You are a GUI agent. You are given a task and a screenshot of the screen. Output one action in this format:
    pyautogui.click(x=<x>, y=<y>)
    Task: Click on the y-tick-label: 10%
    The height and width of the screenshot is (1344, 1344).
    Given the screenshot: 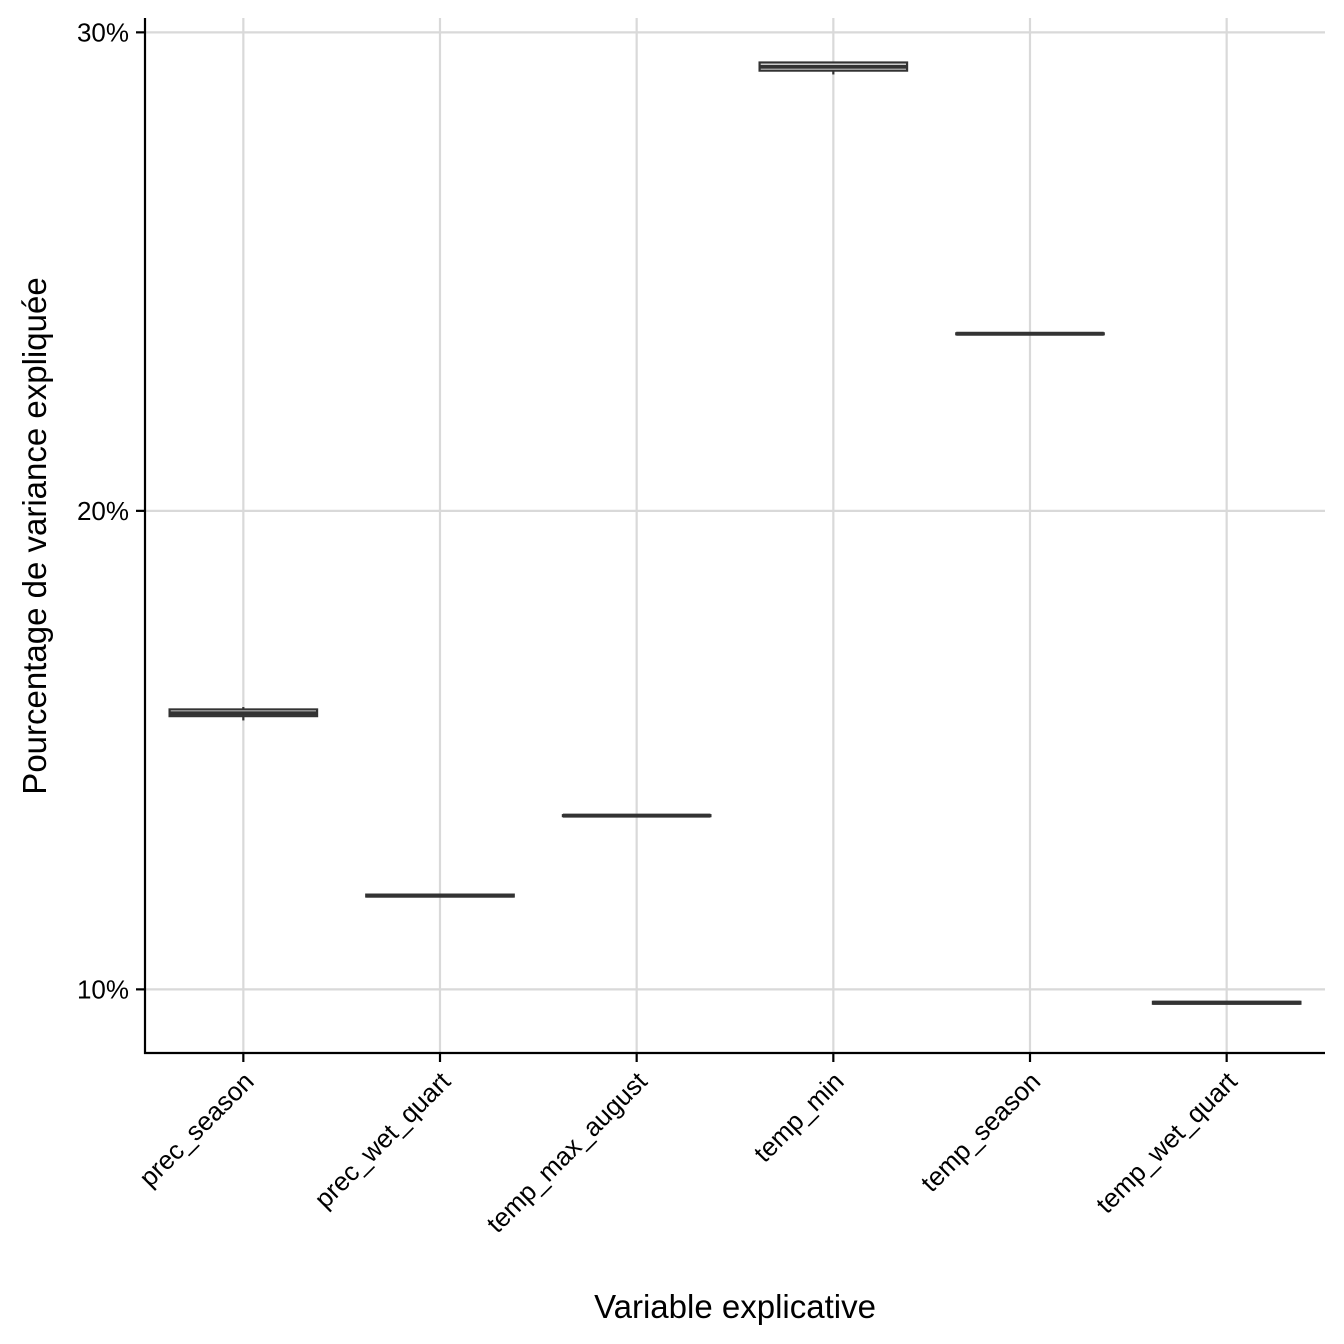 What is the action you would take?
    pyautogui.click(x=103, y=989)
    